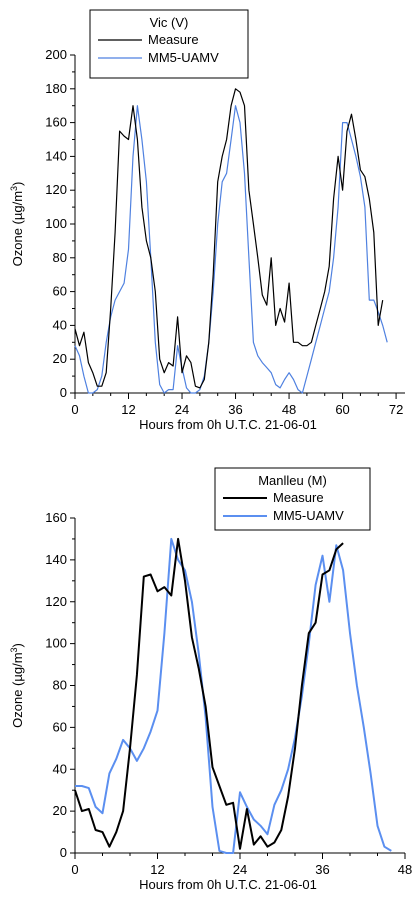 The width and height of the screenshot is (417, 906). I want to click on y-tick-label: 180, so click(56, 88).